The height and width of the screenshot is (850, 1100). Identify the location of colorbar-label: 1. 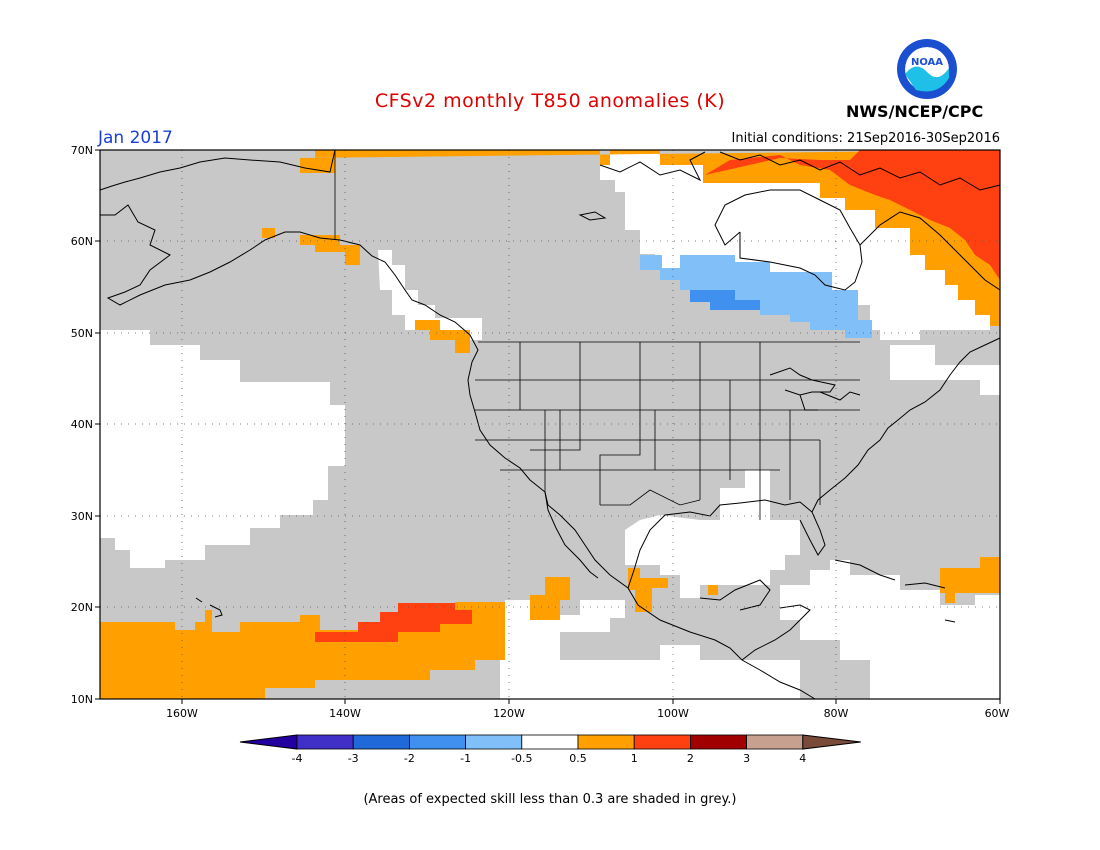
(634, 758).